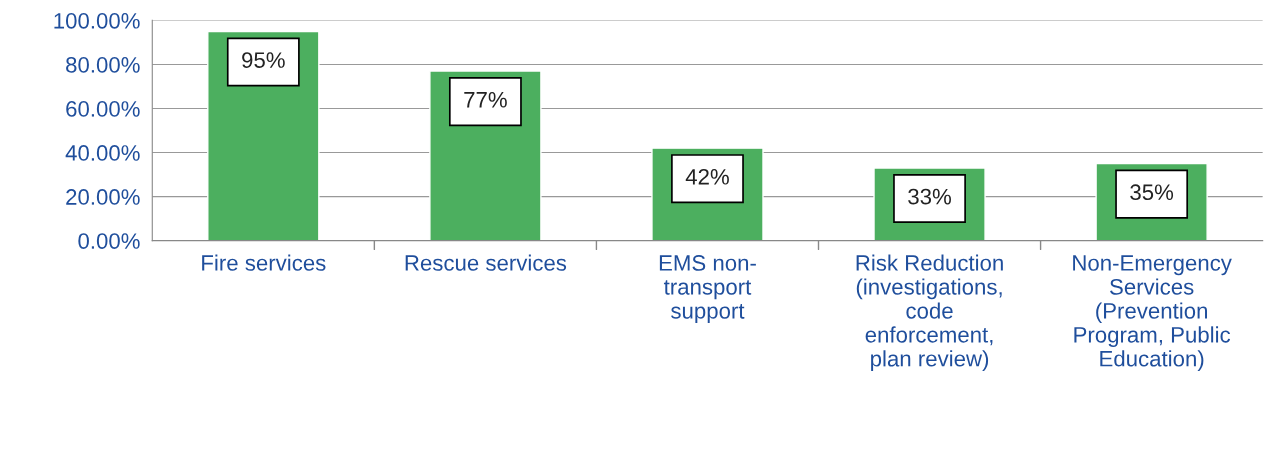 This screenshot has width=1269, height=454. I want to click on x-tick-label: Fire services, so click(264, 262).